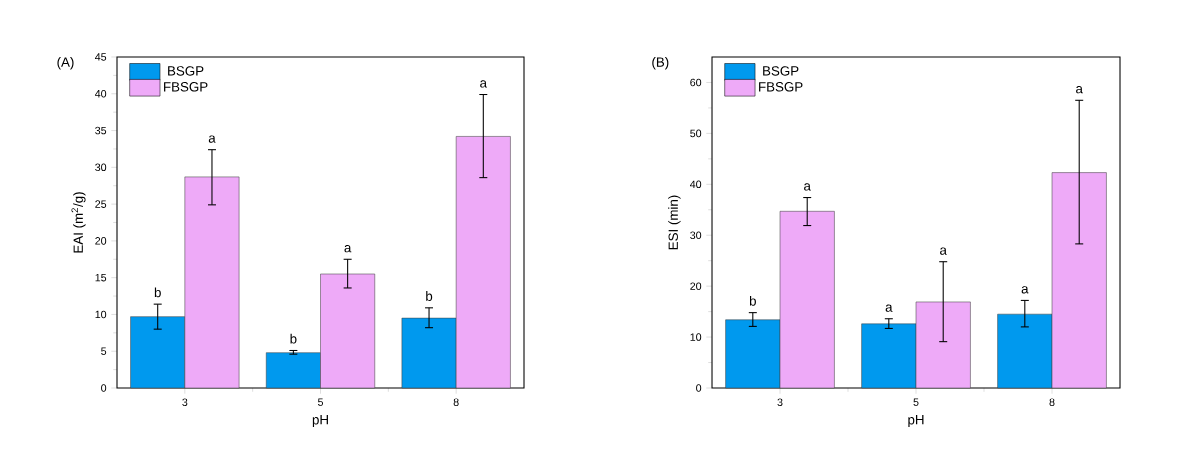 This screenshot has width=1187, height=457. What do you see at coordinates (674, 222) in the screenshot?
I see `y-axis-title: ESI (min)` at bounding box center [674, 222].